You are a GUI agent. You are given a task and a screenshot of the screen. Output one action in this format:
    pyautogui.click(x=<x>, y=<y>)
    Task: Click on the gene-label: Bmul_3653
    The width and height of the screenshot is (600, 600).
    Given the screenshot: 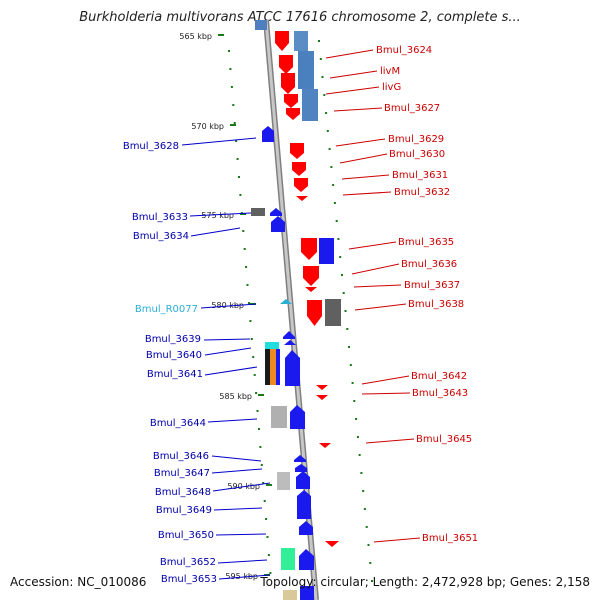 What is the action you would take?
    pyautogui.click(x=189, y=579)
    